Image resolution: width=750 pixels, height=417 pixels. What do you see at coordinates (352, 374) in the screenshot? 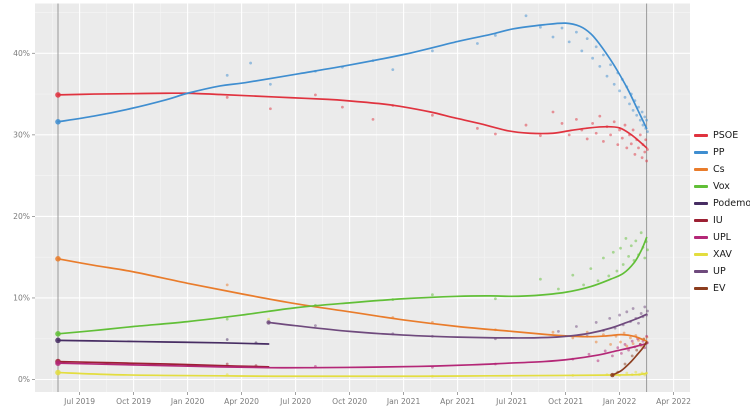
I see `trend-line-xav` at bounding box center [352, 374].